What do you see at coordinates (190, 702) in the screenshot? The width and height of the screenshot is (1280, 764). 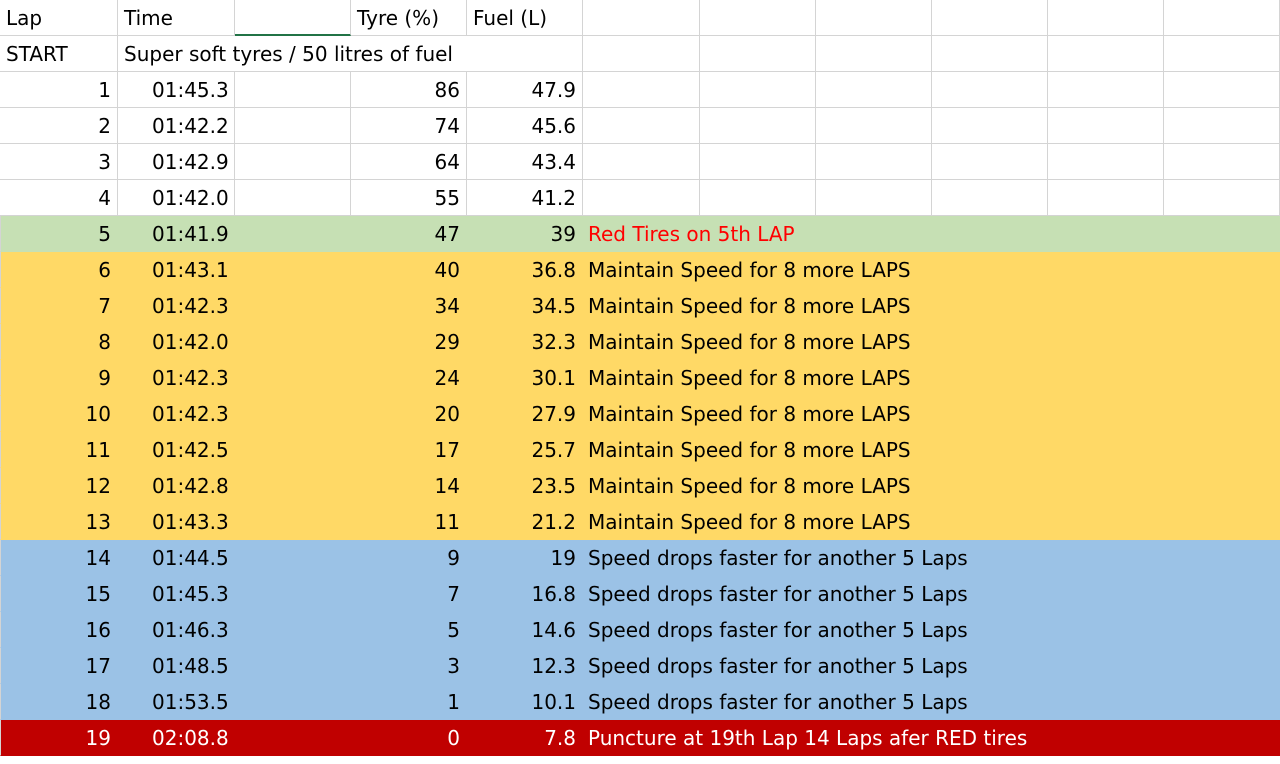 I see `lap-time: 01:53.5` at bounding box center [190, 702].